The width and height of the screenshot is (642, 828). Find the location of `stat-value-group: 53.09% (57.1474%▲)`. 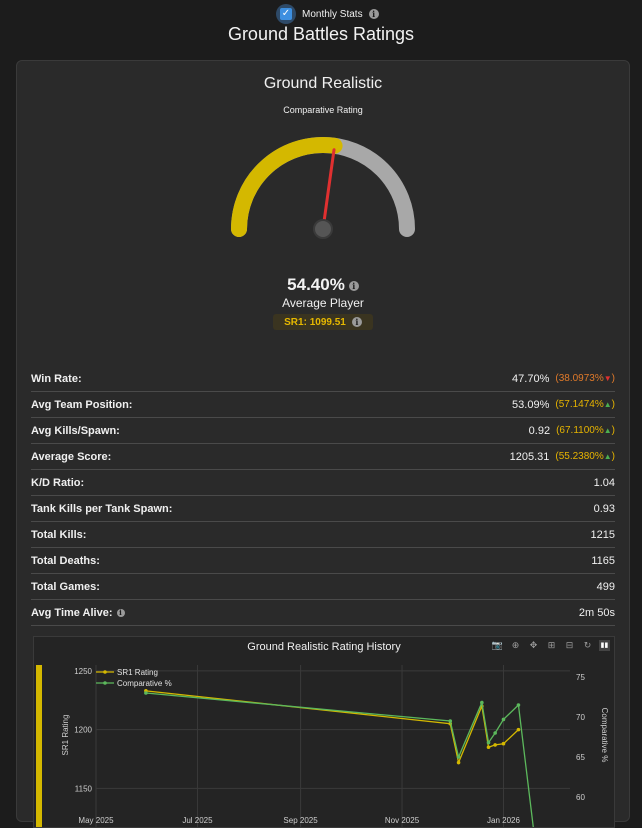

stat-value-group: 53.09% (57.1474%▲) is located at coordinates (563, 405).